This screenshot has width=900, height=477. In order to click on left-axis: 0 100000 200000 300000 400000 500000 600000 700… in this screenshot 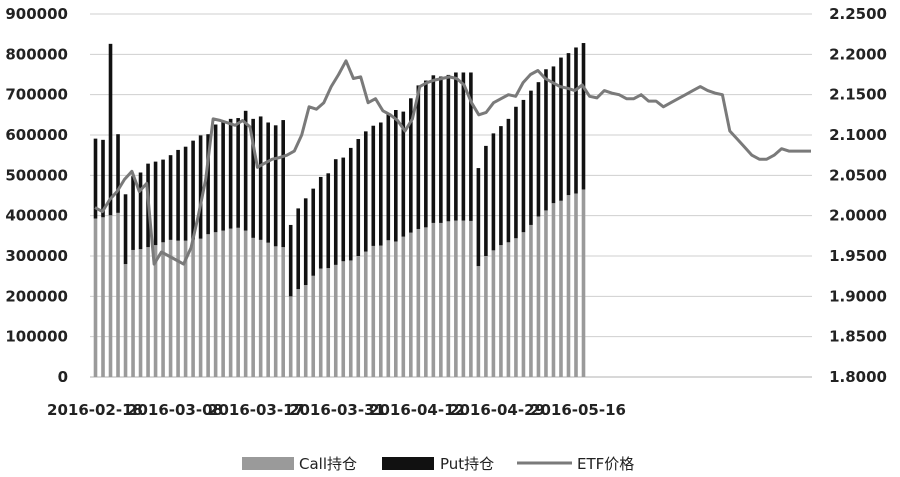, I will do `click(36, 195)`.